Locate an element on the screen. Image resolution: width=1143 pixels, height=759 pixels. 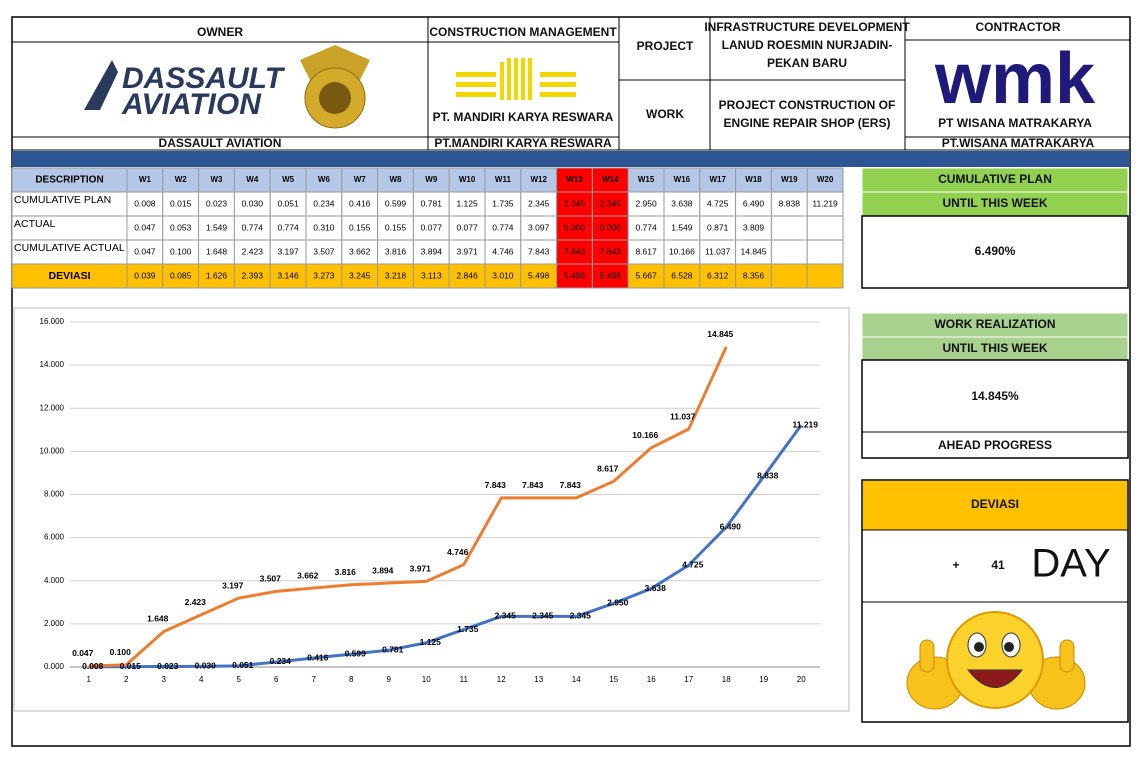
y-tick-label: 16.000 is located at coordinates (52, 321).